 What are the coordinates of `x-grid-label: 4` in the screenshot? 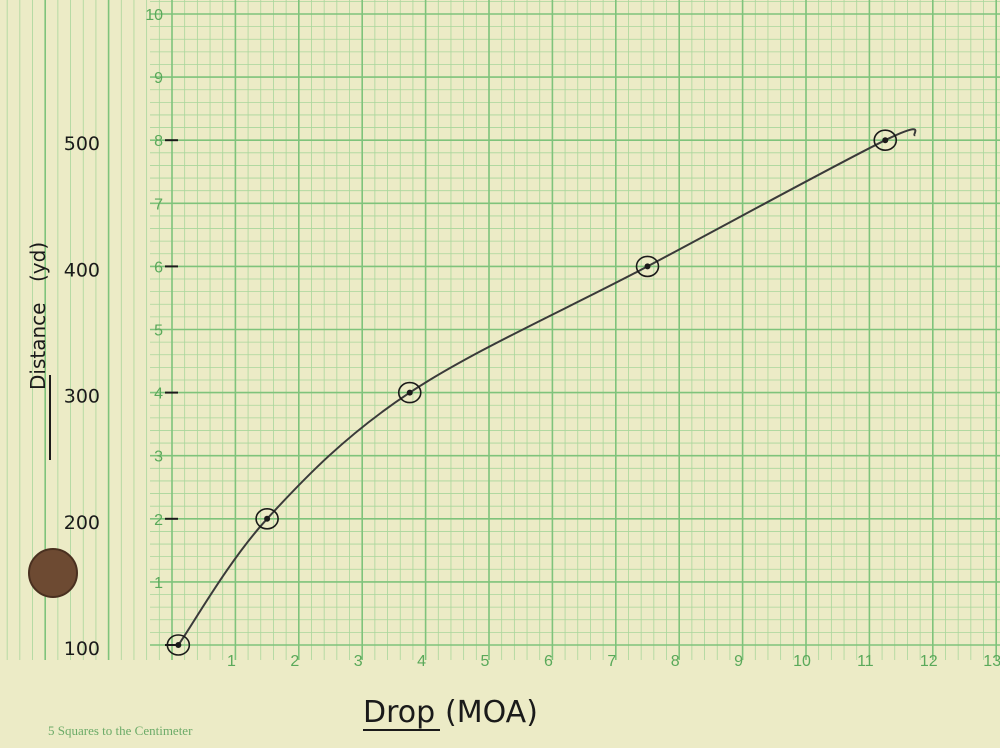 It's located at (421, 661).